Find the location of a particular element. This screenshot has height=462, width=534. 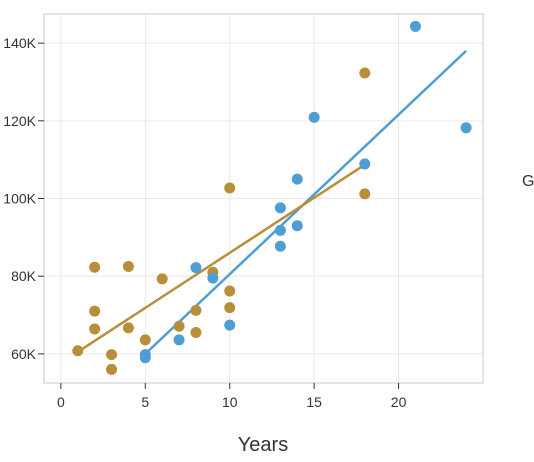

legend-entry-label: G is located at coordinates (528, 181).